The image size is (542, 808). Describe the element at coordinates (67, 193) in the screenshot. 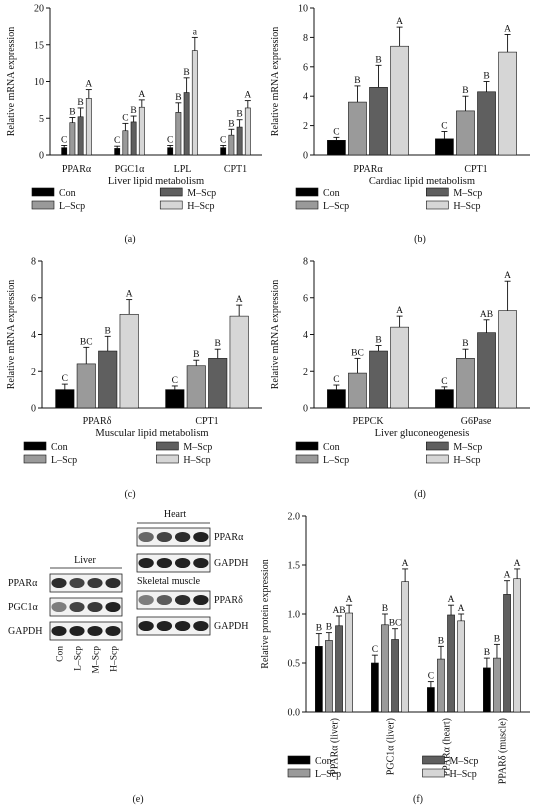

I see `legend-label: Con` at that location.